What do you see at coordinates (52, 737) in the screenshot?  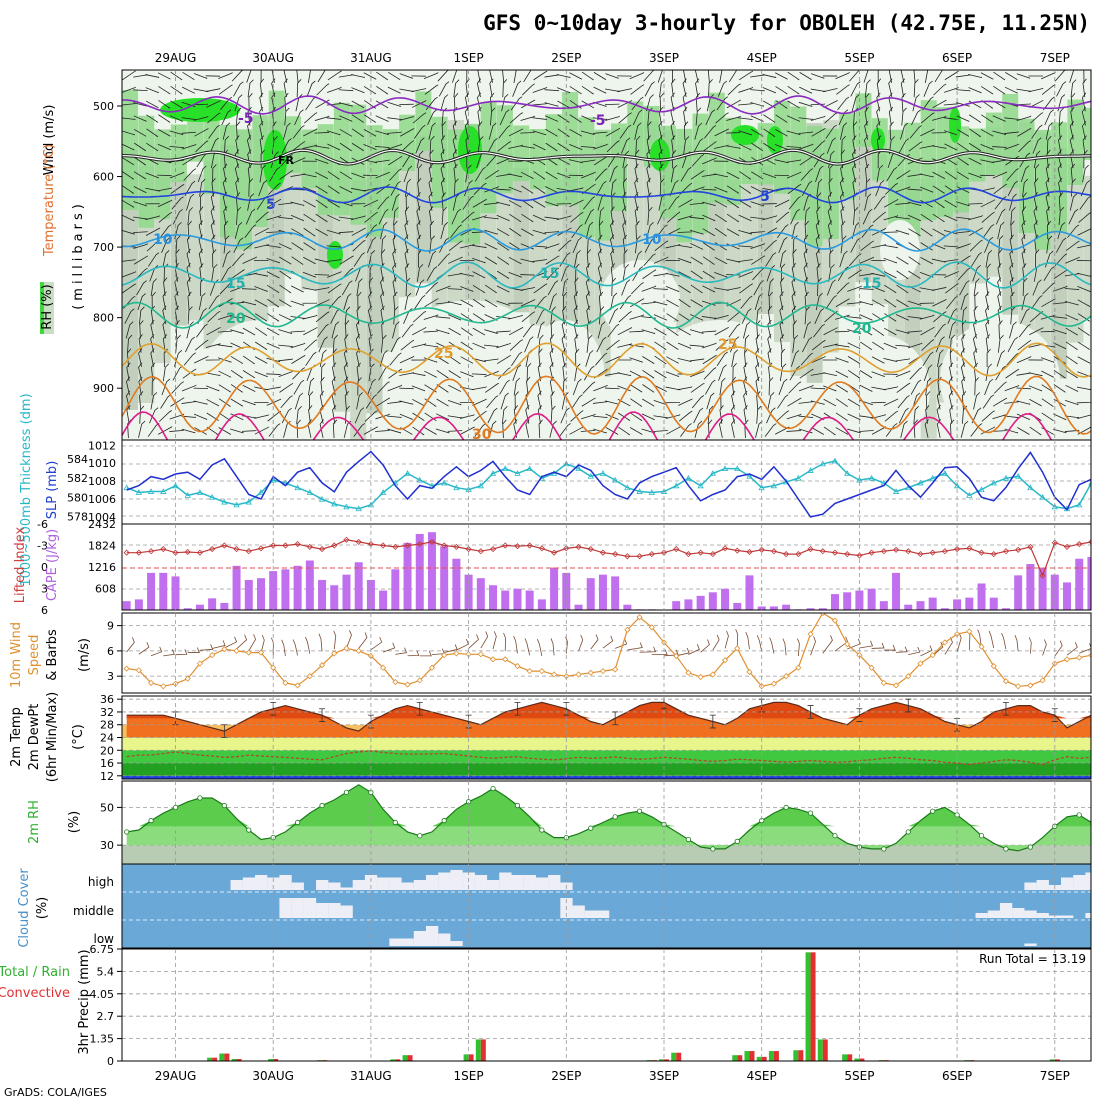 I see `label-temp-c: (6hr Min/Max)` at bounding box center [52, 737].